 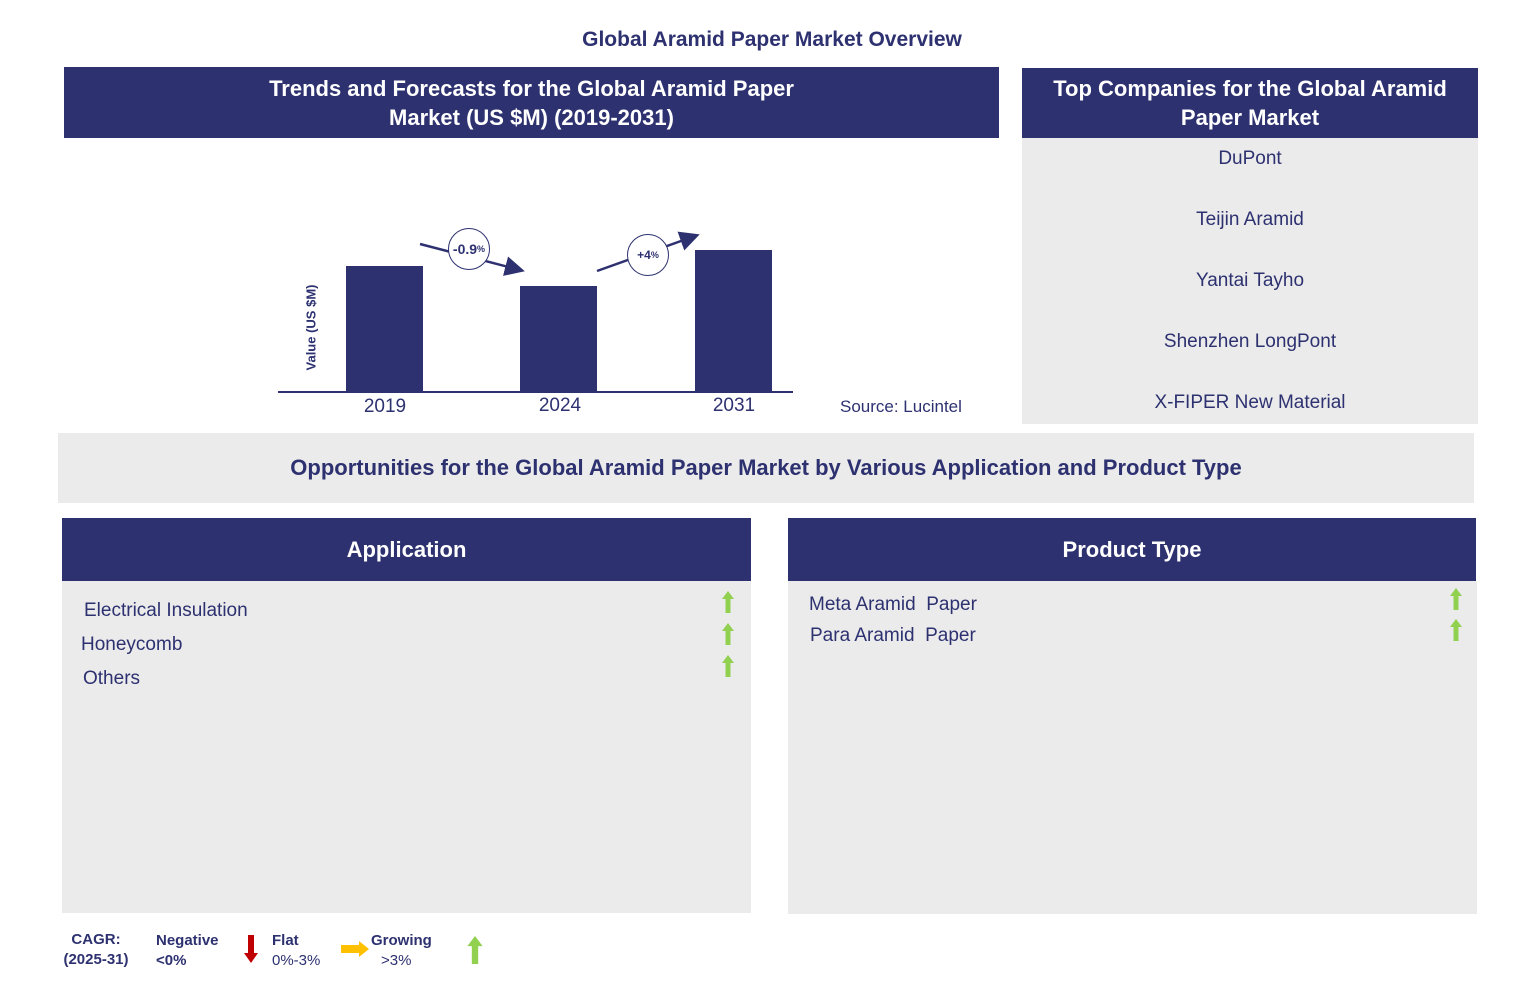 I want to click on company-item: Yantai Tayho, so click(x=1250, y=280).